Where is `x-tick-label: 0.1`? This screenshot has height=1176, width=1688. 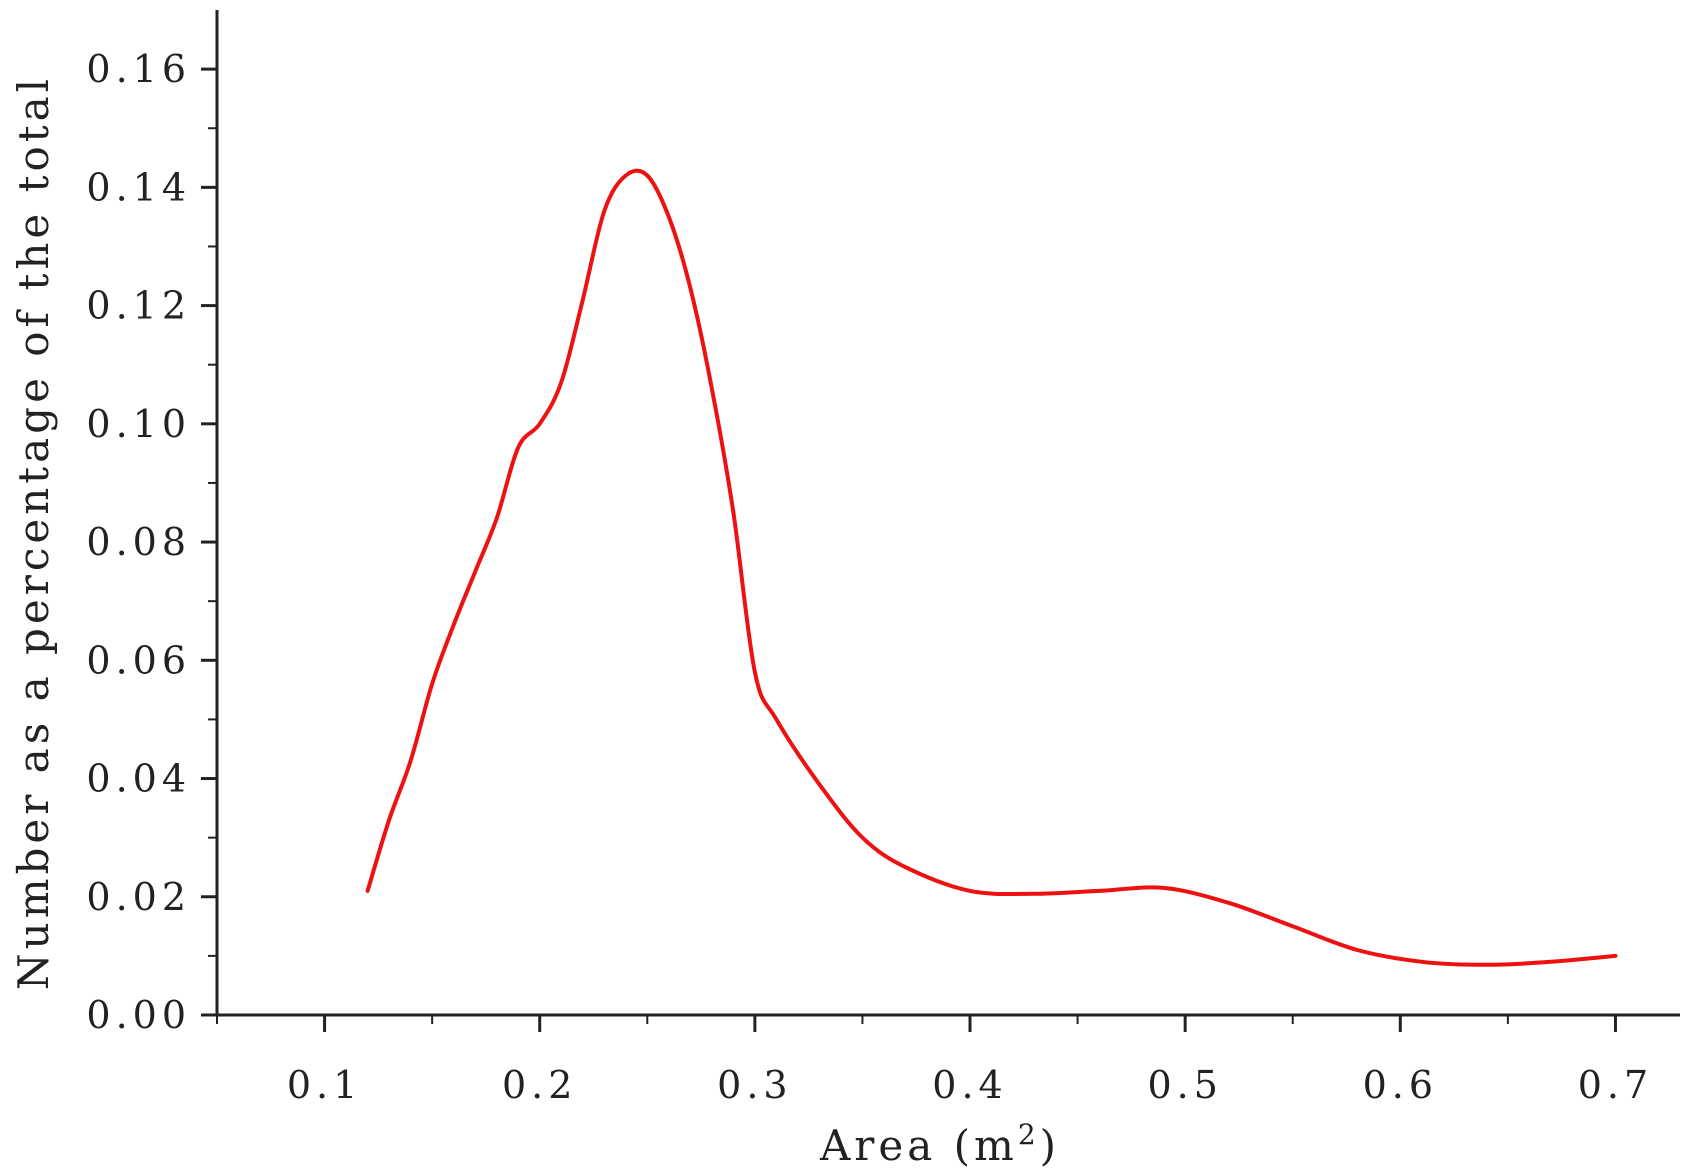
x-tick-label: 0.1 is located at coordinates (324, 1085).